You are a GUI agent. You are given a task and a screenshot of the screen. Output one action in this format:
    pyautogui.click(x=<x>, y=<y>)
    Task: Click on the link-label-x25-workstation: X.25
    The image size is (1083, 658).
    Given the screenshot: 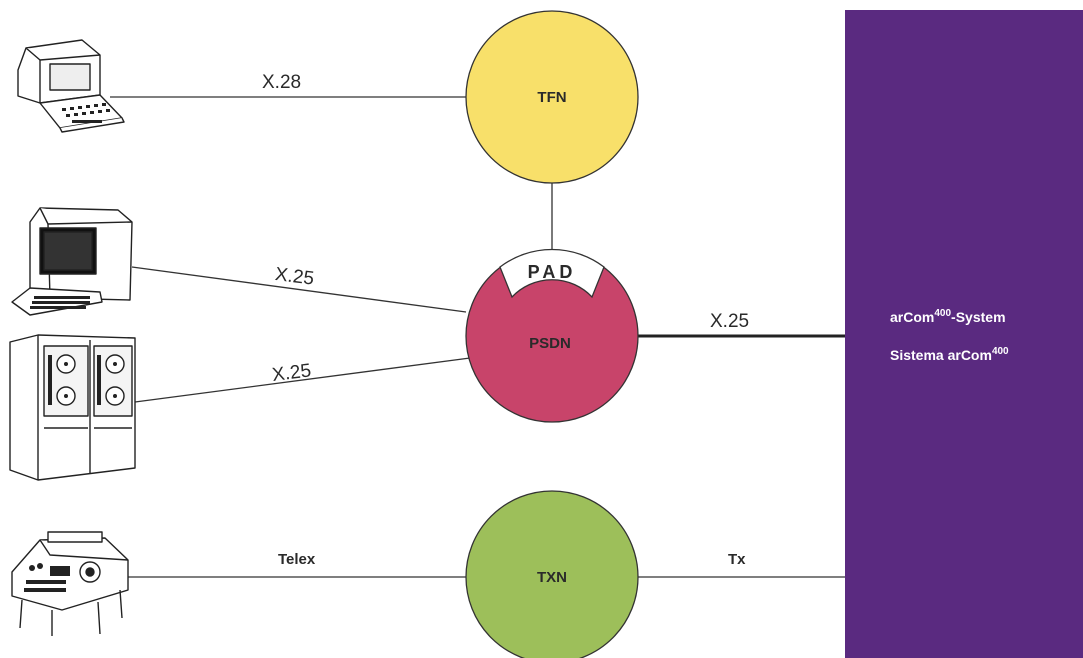 What is the action you would take?
    pyautogui.click(x=294, y=277)
    